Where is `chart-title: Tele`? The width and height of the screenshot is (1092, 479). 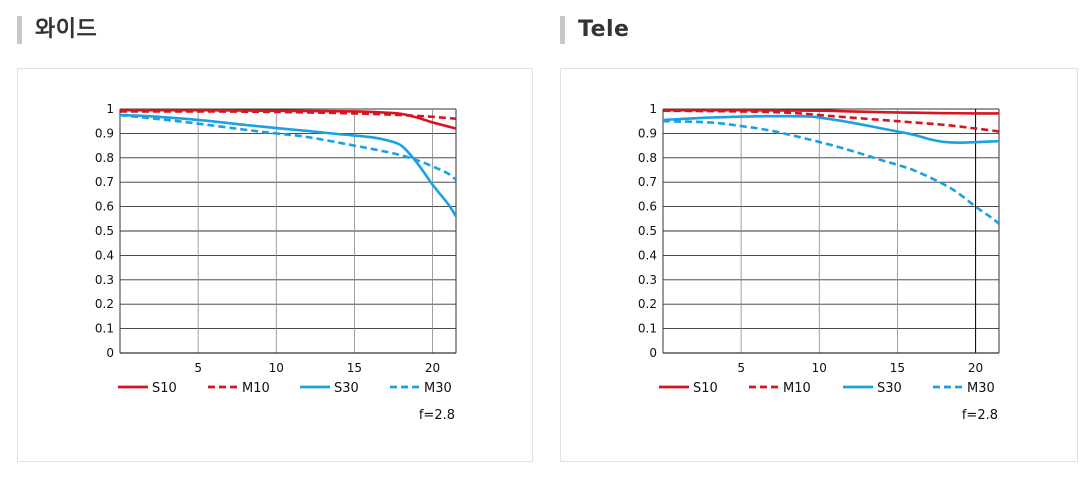
chart-title: Tele is located at coordinates (604, 29).